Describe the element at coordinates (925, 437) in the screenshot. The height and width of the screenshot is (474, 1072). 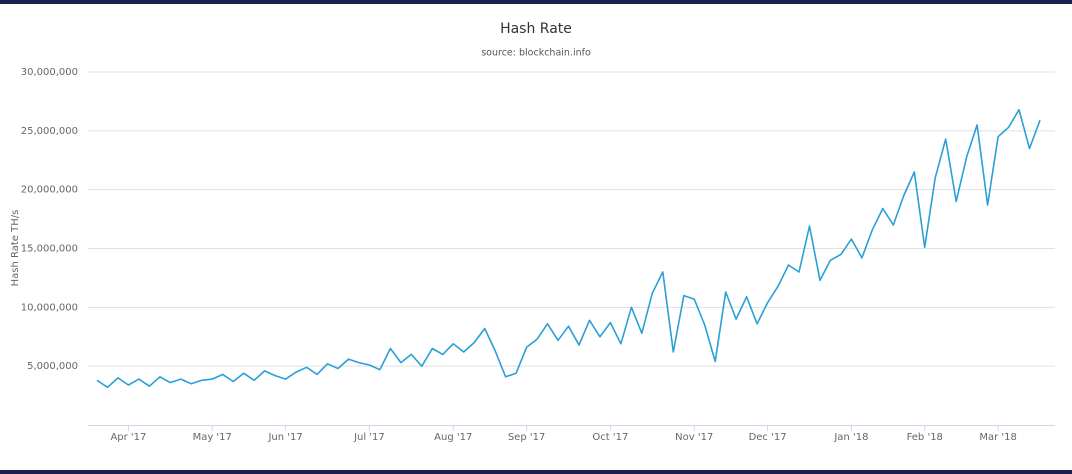
I see `x-tick-label: Feb '18` at that location.